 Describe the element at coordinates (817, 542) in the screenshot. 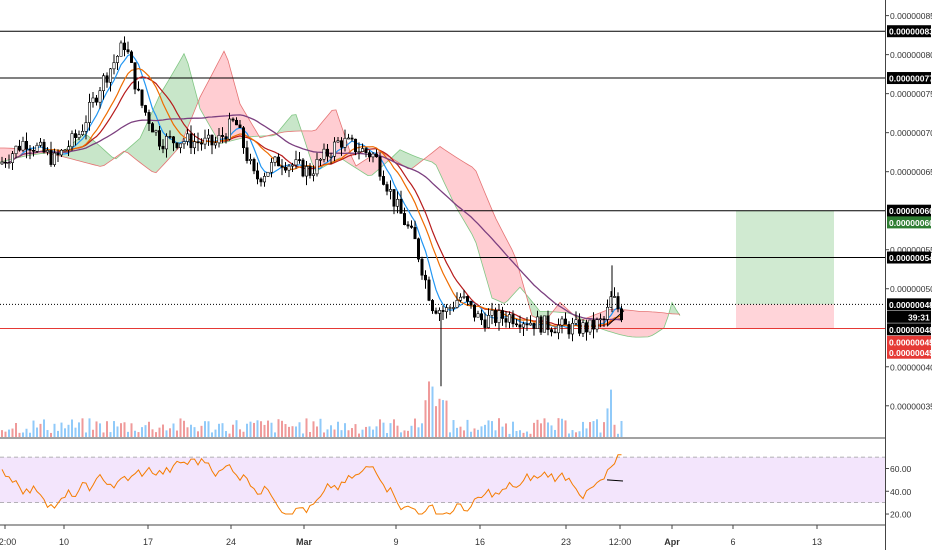

I see `time-tick-label: 13` at that location.